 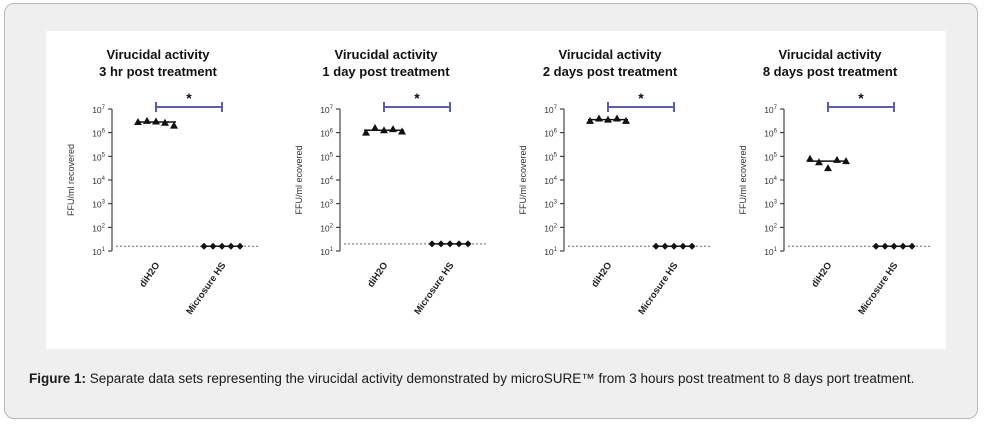 I want to click on chart-2-category-label: Microsure HS, so click(x=658, y=288).